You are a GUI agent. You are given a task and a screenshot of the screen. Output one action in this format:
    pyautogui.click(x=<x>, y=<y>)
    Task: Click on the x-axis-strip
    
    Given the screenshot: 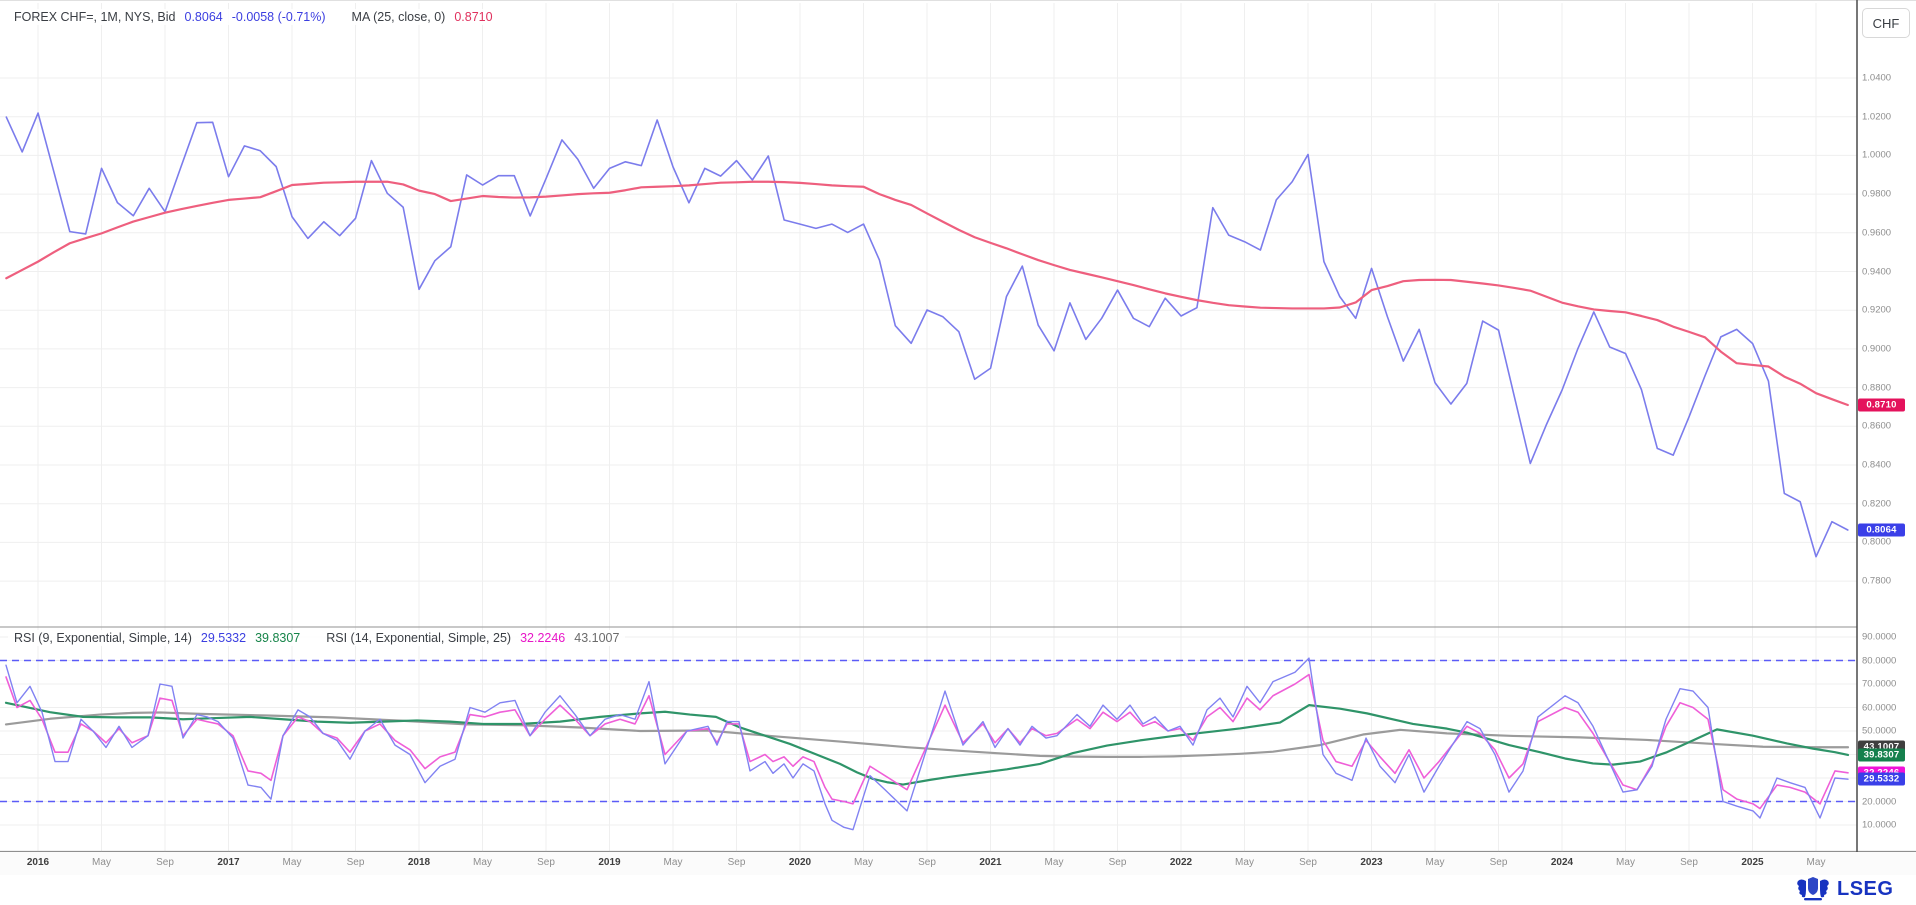 What is the action you would take?
    pyautogui.click(x=958, y=863)
    